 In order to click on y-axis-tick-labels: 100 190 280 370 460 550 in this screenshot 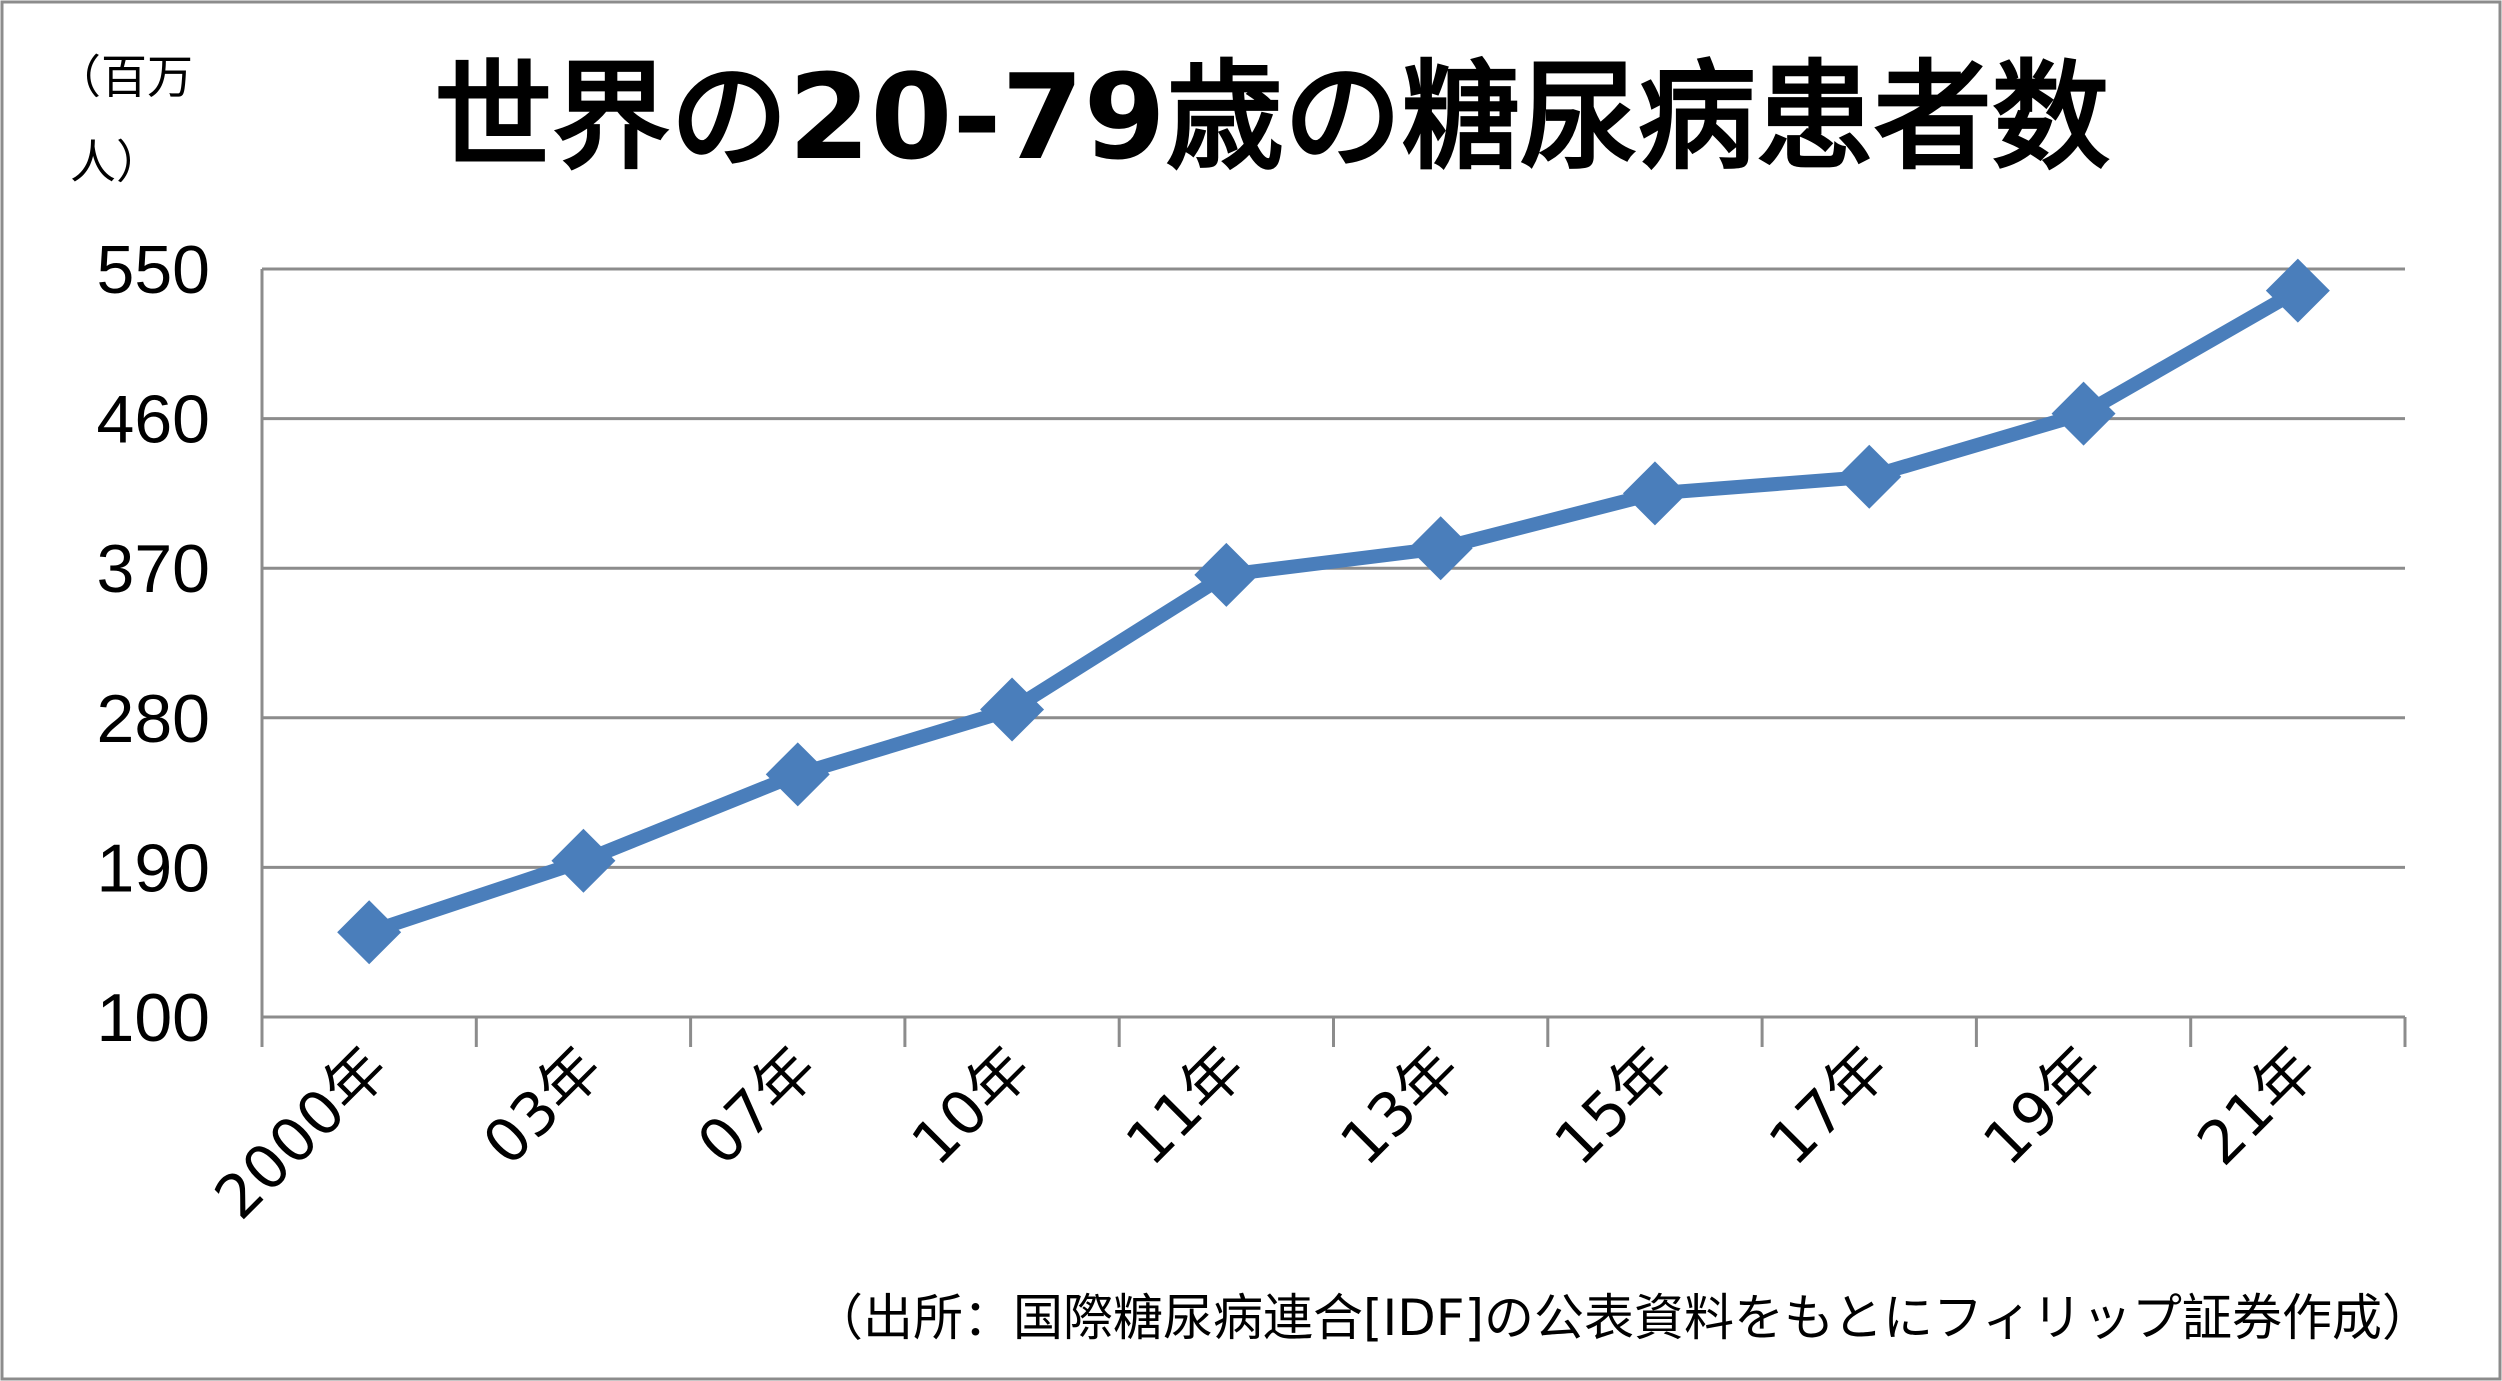, I will do `click(153, 644)`.